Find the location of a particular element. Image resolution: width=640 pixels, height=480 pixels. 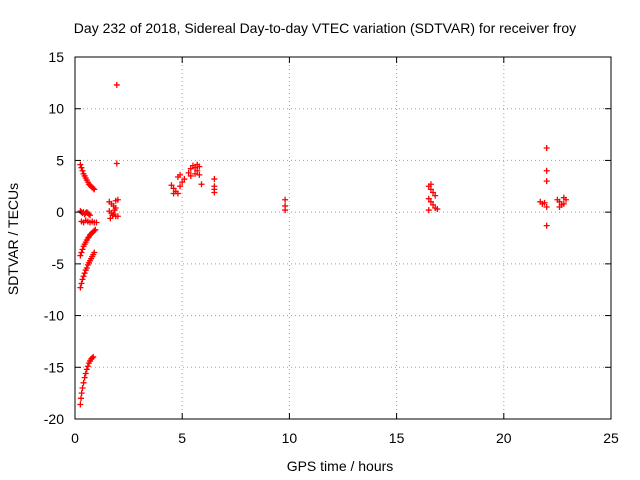

y-tick-label: -5 is located at coordinates (58, 264).